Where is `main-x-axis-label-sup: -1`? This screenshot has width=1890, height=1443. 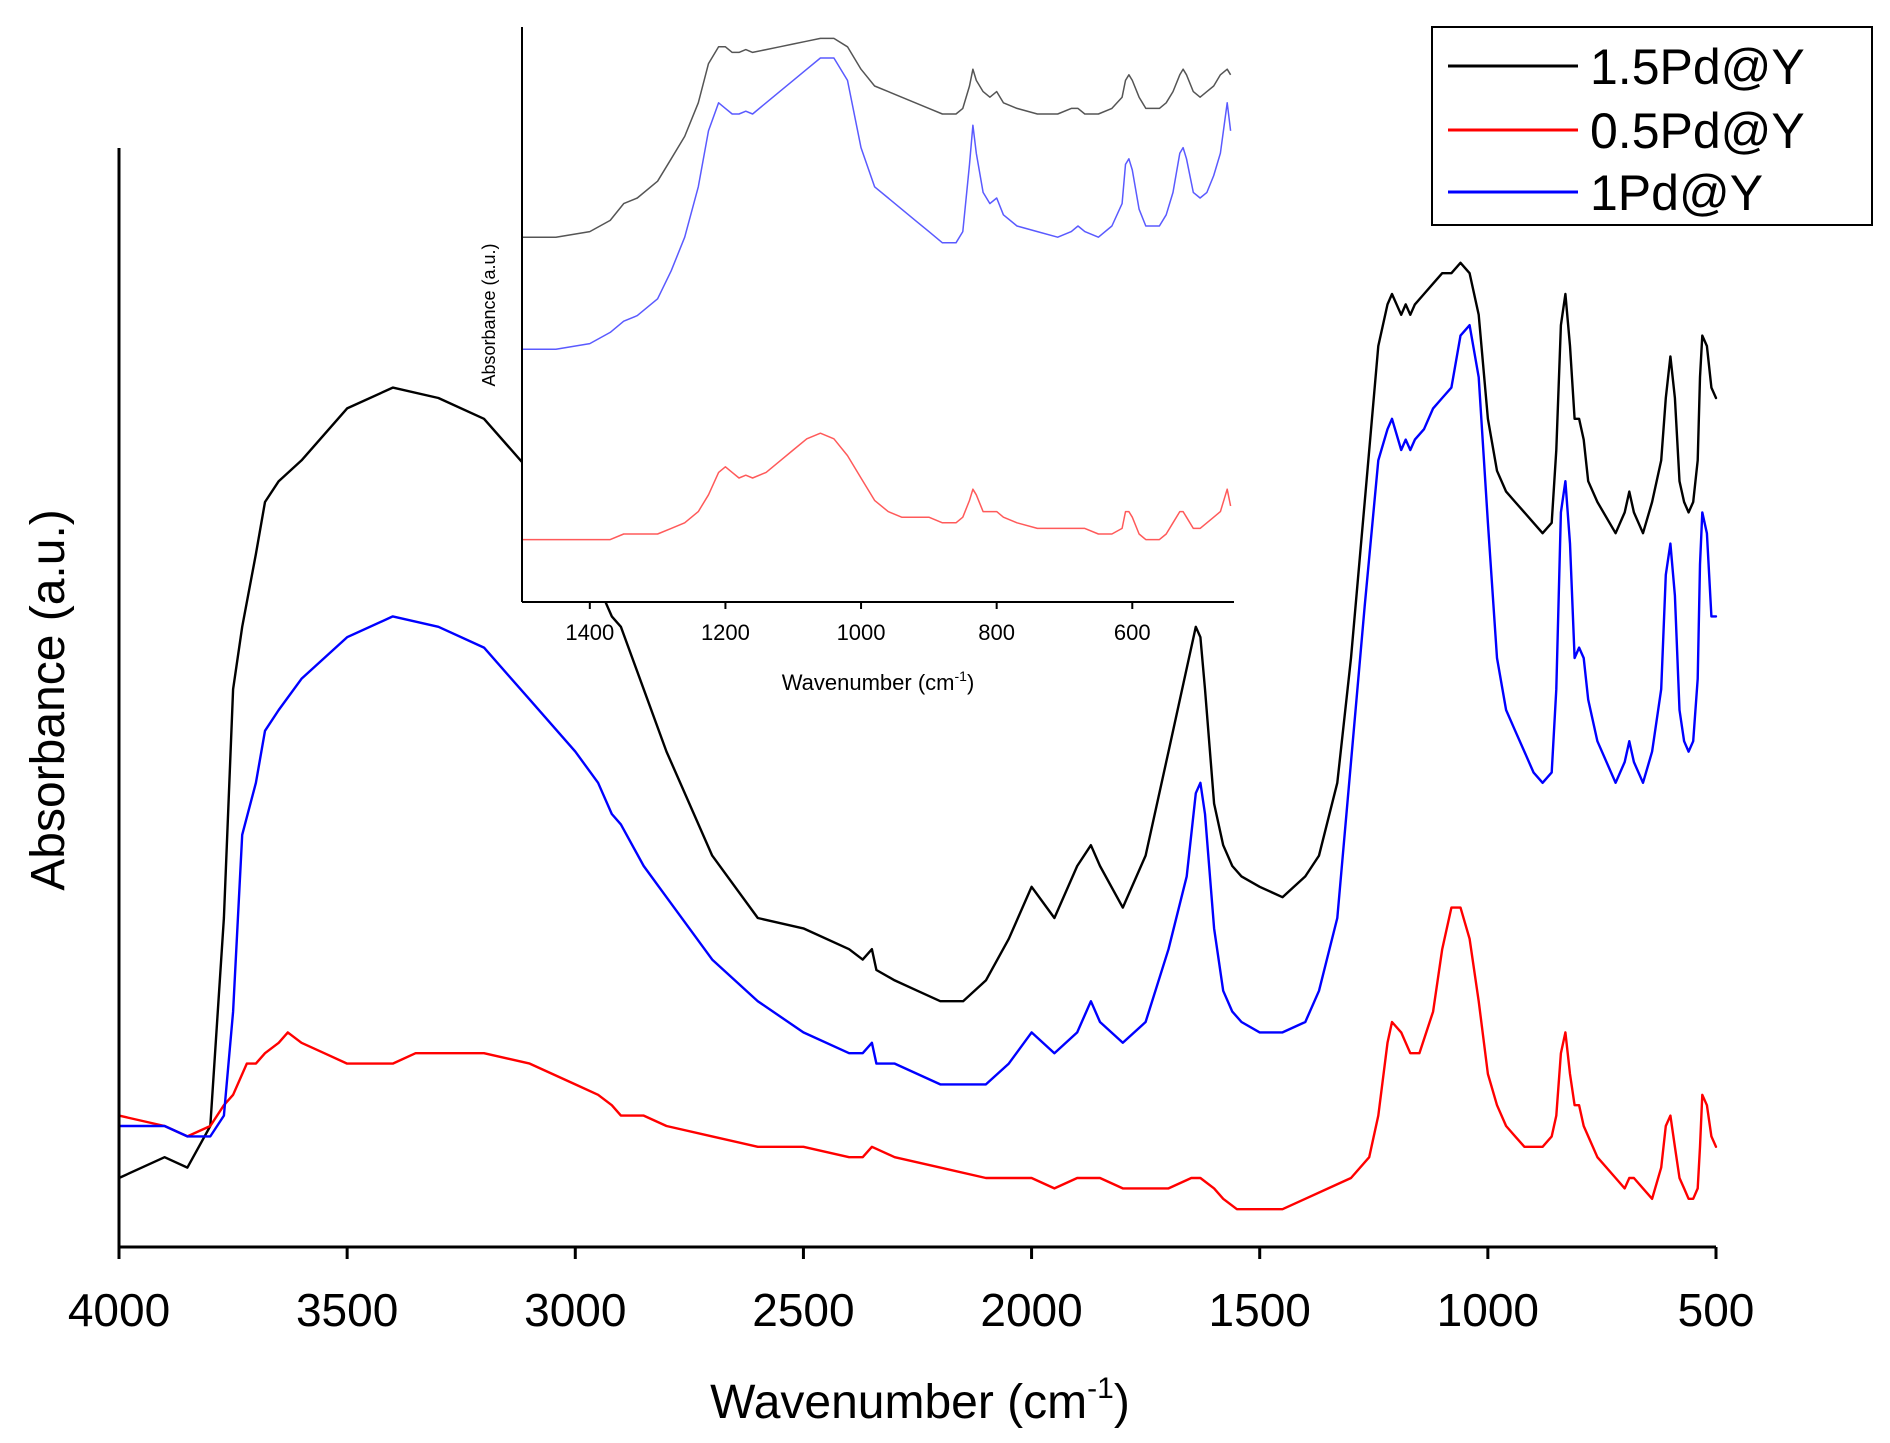 main-x-axis-label-sup: -1 is located at coordinates (1100, 1388).